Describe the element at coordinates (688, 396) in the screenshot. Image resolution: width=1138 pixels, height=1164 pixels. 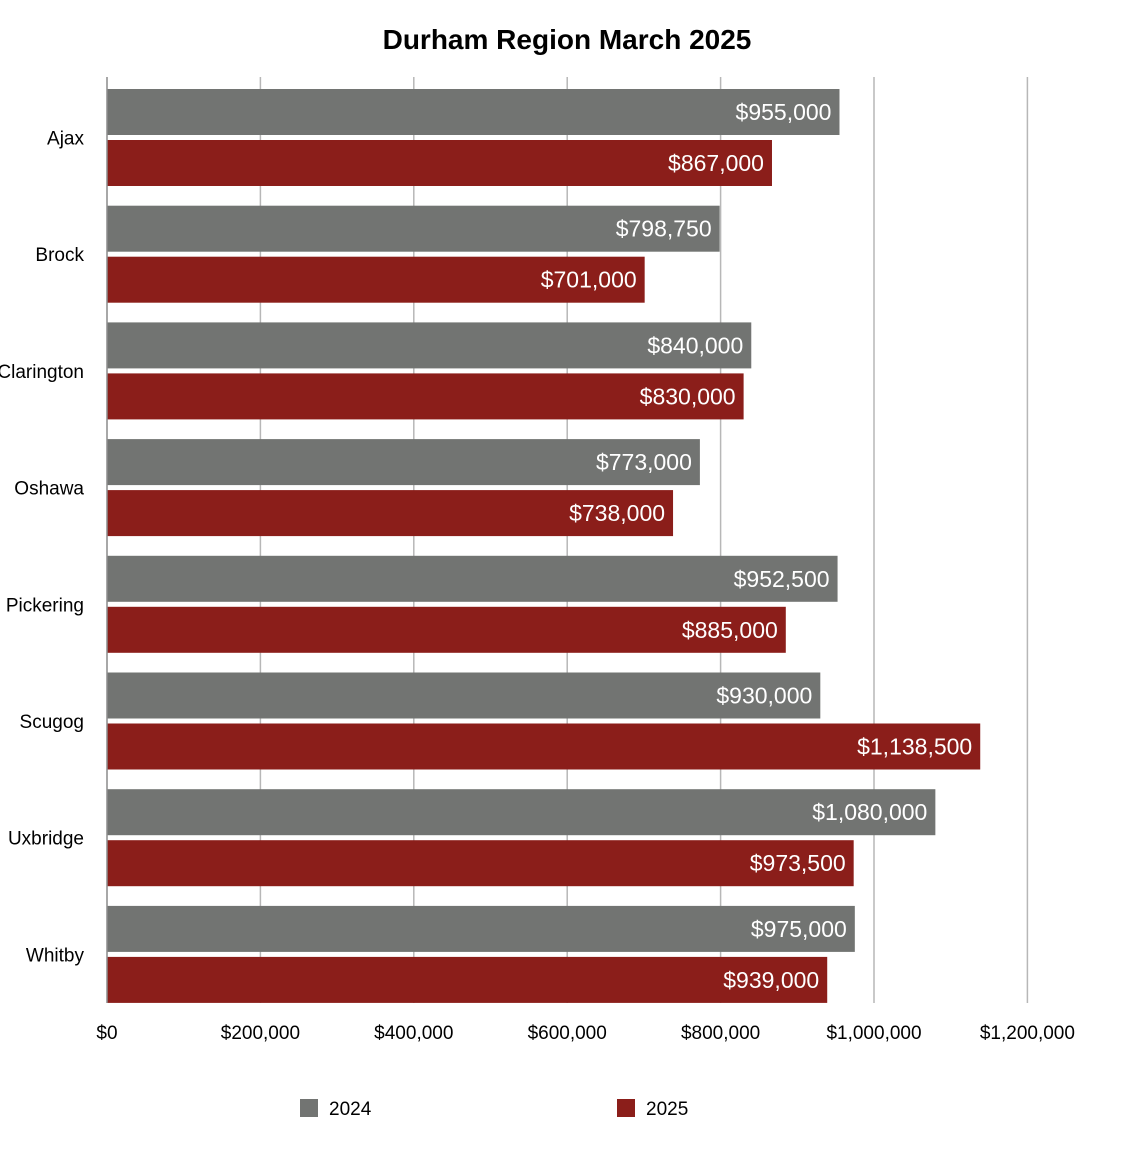
I see `data-label: $830,000` at that location.